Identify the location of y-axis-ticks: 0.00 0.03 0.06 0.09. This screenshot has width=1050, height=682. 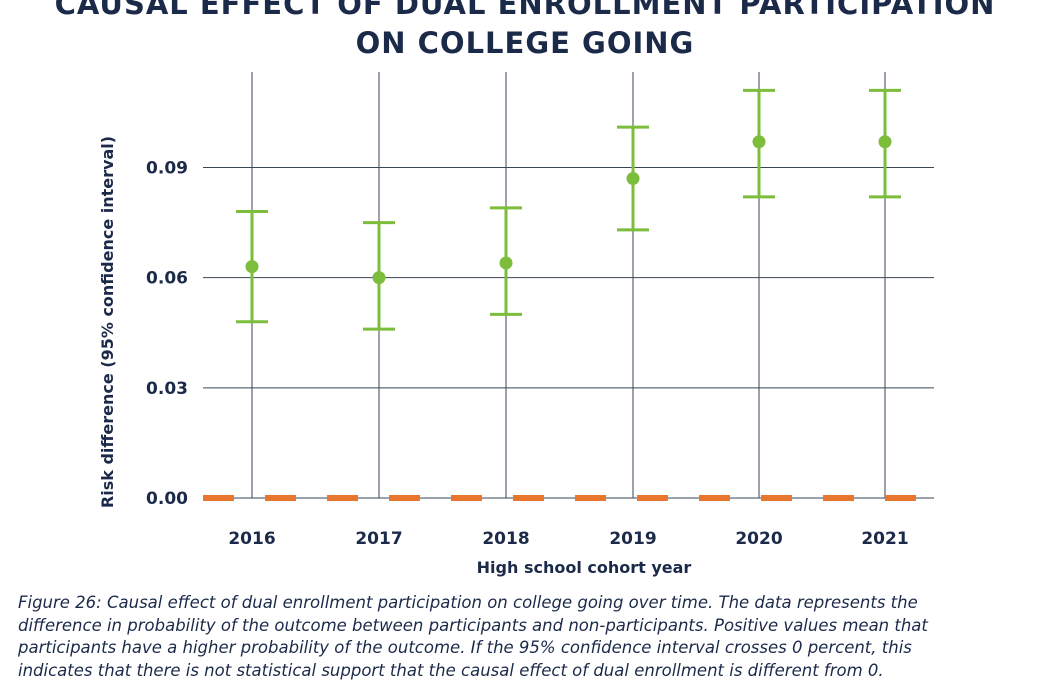
(167, 333).